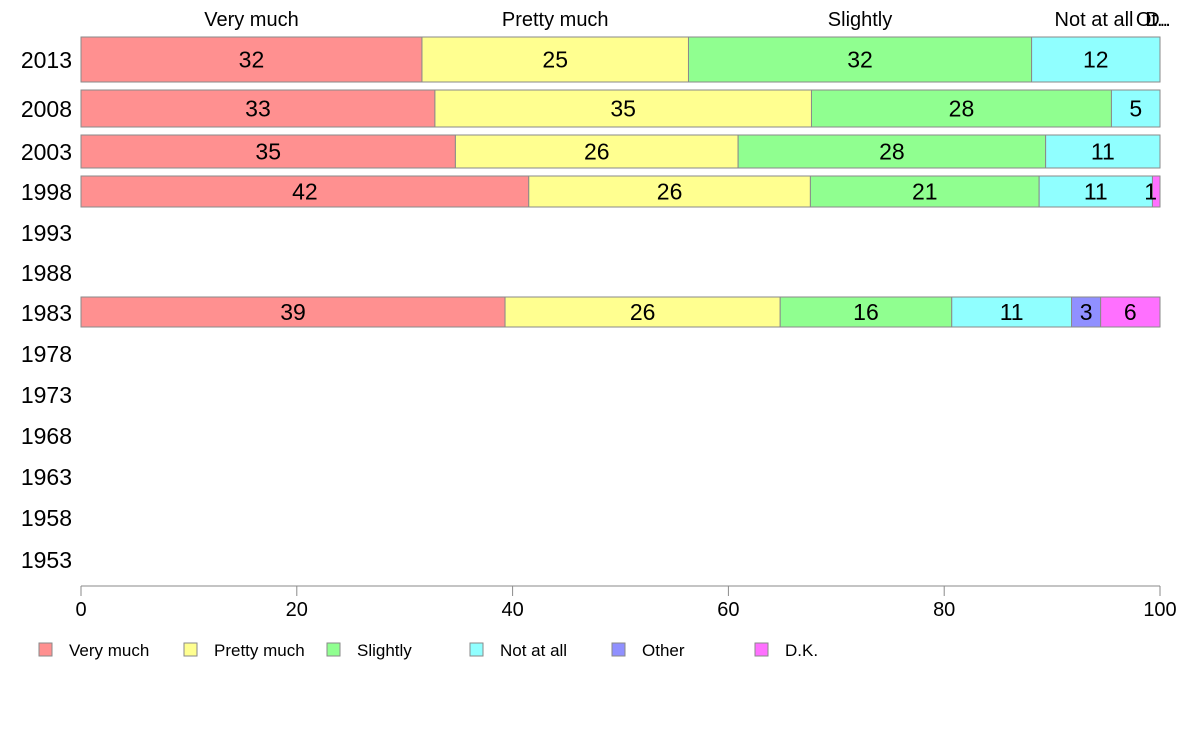  I want to click on data-label: 6, so click(1130, 312).